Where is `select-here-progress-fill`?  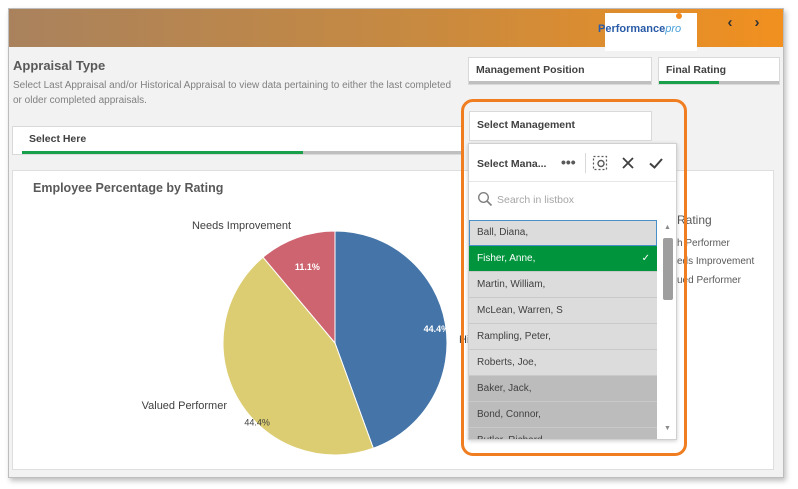
select-here-progress-fill is located at coordinates (162, 152).